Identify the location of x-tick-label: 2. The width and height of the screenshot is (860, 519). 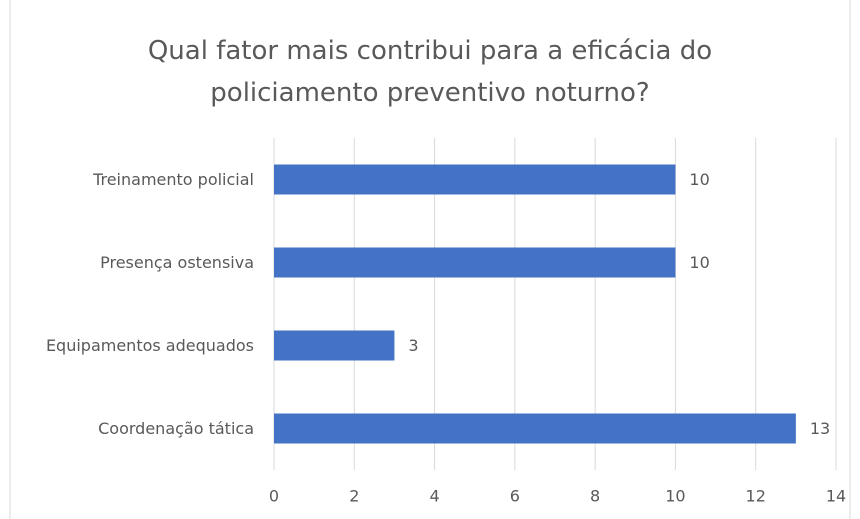
(354, 496).